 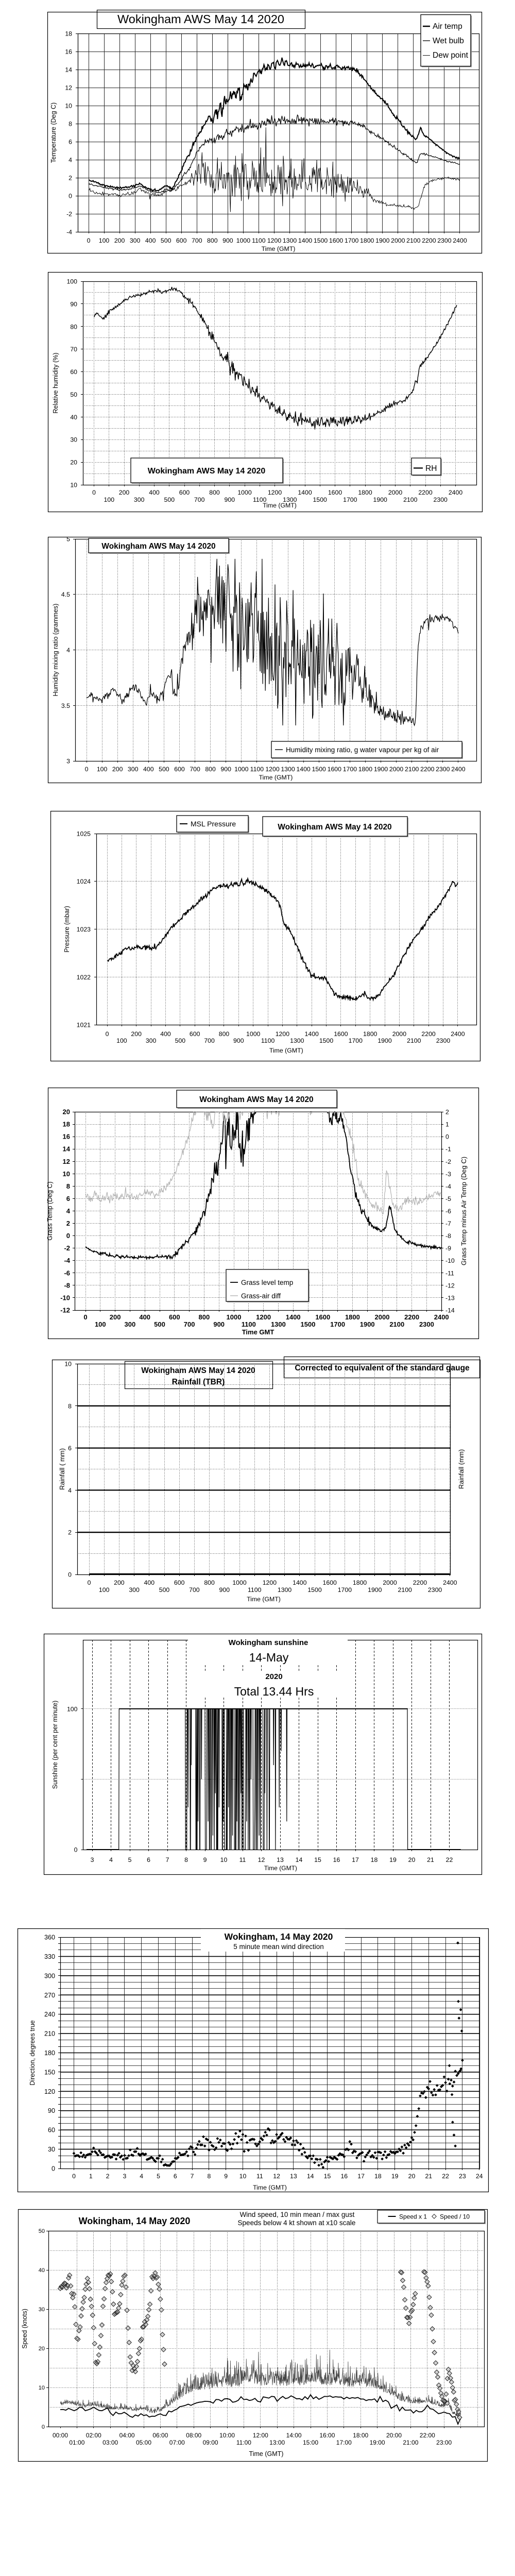 What do you see at coordinates (169, 499) in the screenshot?
I see `svg-text: 500` at bounding box center [169, 499].